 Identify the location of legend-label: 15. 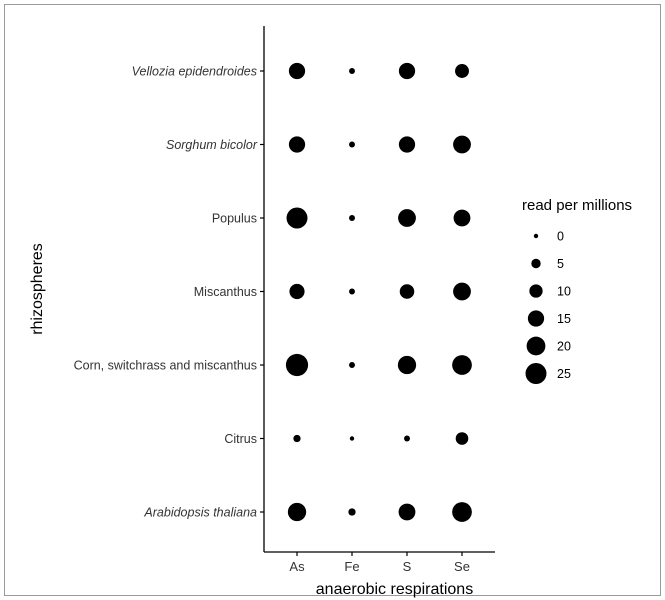
(564, 319).